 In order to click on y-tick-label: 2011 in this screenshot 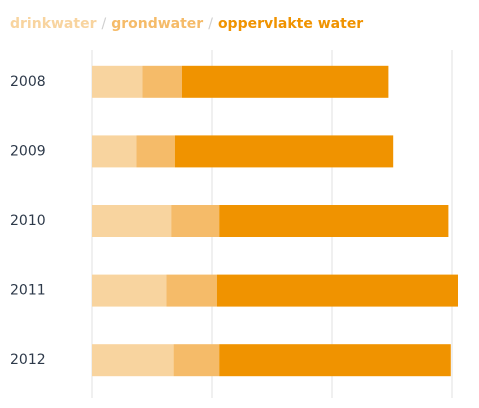, I will do `click(28, 291)`.